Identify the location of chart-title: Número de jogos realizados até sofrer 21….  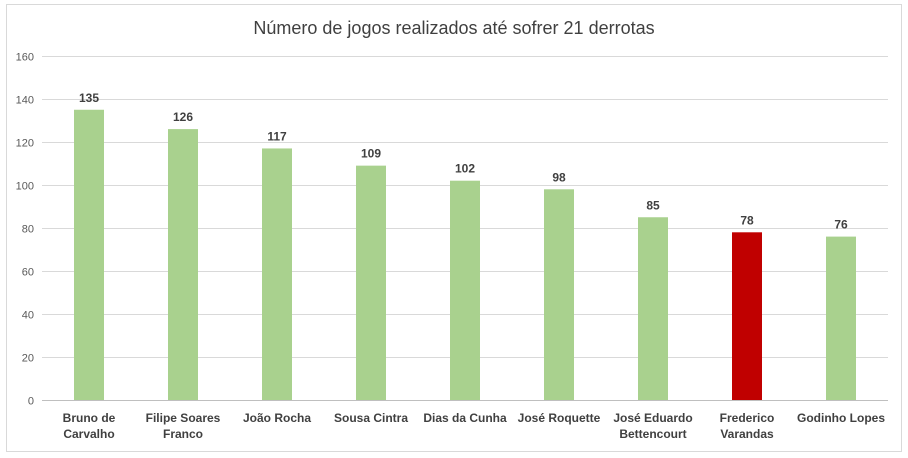
(454, 28).